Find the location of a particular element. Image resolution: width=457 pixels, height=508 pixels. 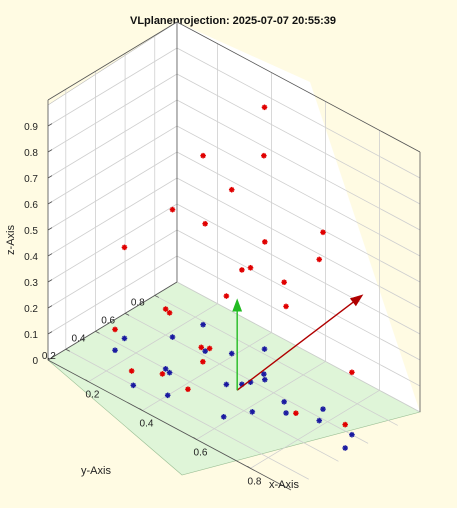

y-tick-label: 0.6 is located at coordinates (108, 320).